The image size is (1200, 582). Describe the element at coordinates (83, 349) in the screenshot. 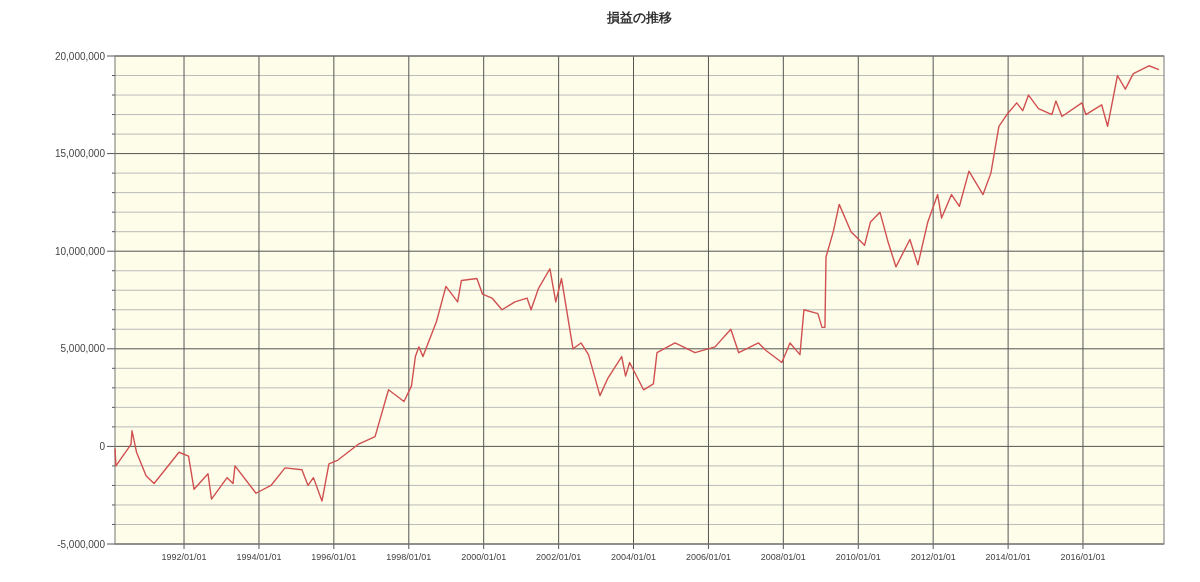

I see `y-tick-label: 5,000,000` at that location.